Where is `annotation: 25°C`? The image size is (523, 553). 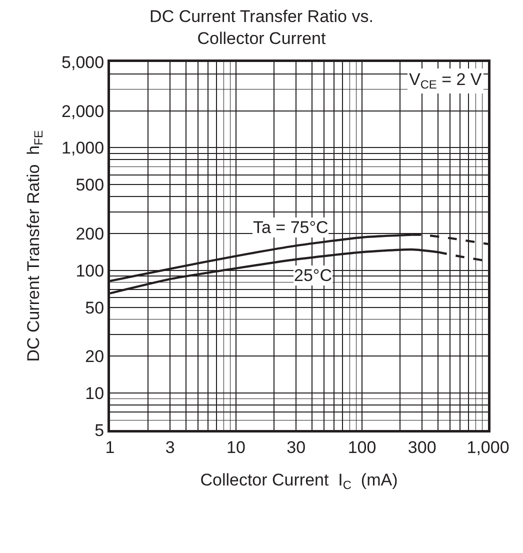
annotation: 25°C is located at coordinates (313, 275).